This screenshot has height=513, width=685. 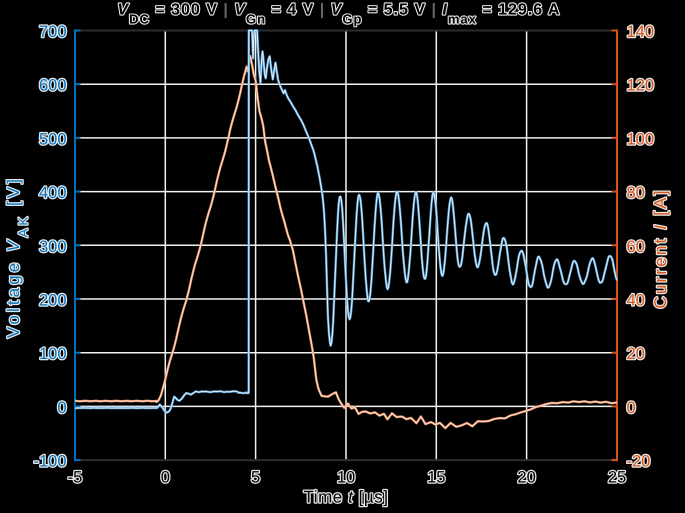 I want to click on svg-text: 80, so click(x=636, y=193).